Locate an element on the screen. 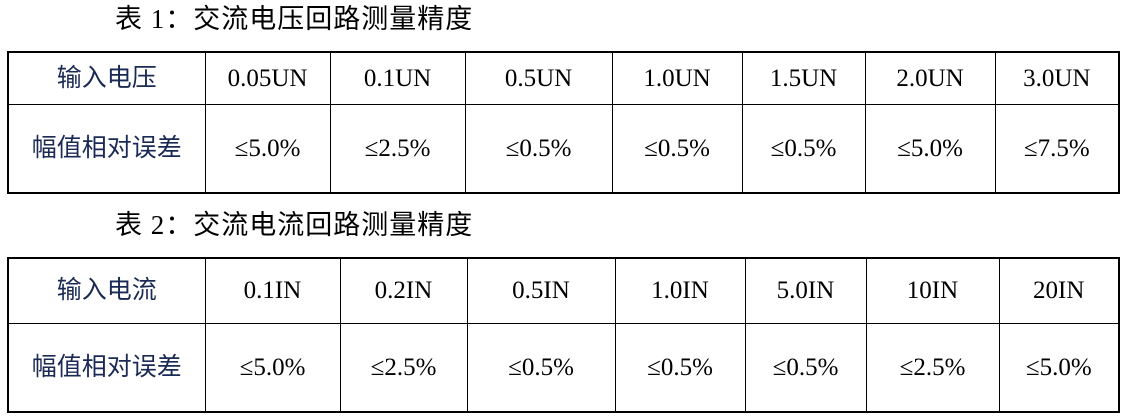  column-header: 1.0IN is located at coordinates (680, 290).